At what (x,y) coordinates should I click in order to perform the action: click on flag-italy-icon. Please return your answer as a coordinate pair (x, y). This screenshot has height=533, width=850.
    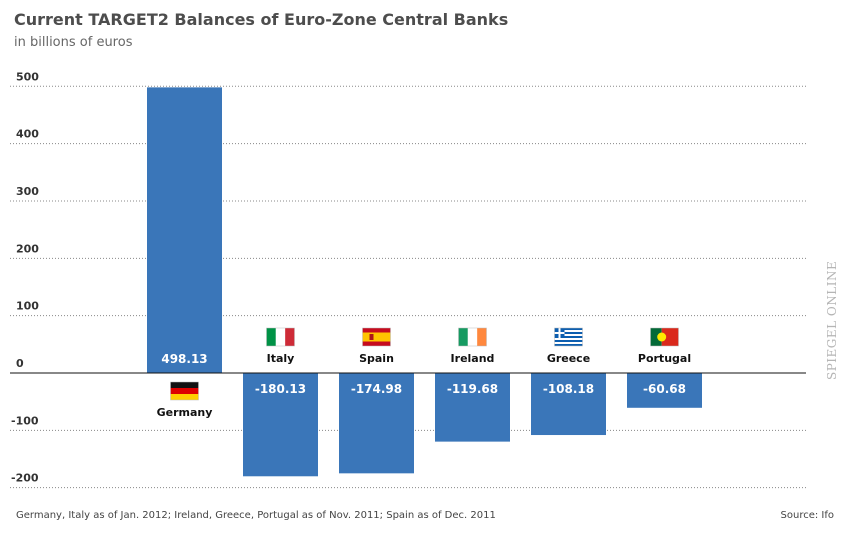
    Looking at the image, I should click on (280, 337).